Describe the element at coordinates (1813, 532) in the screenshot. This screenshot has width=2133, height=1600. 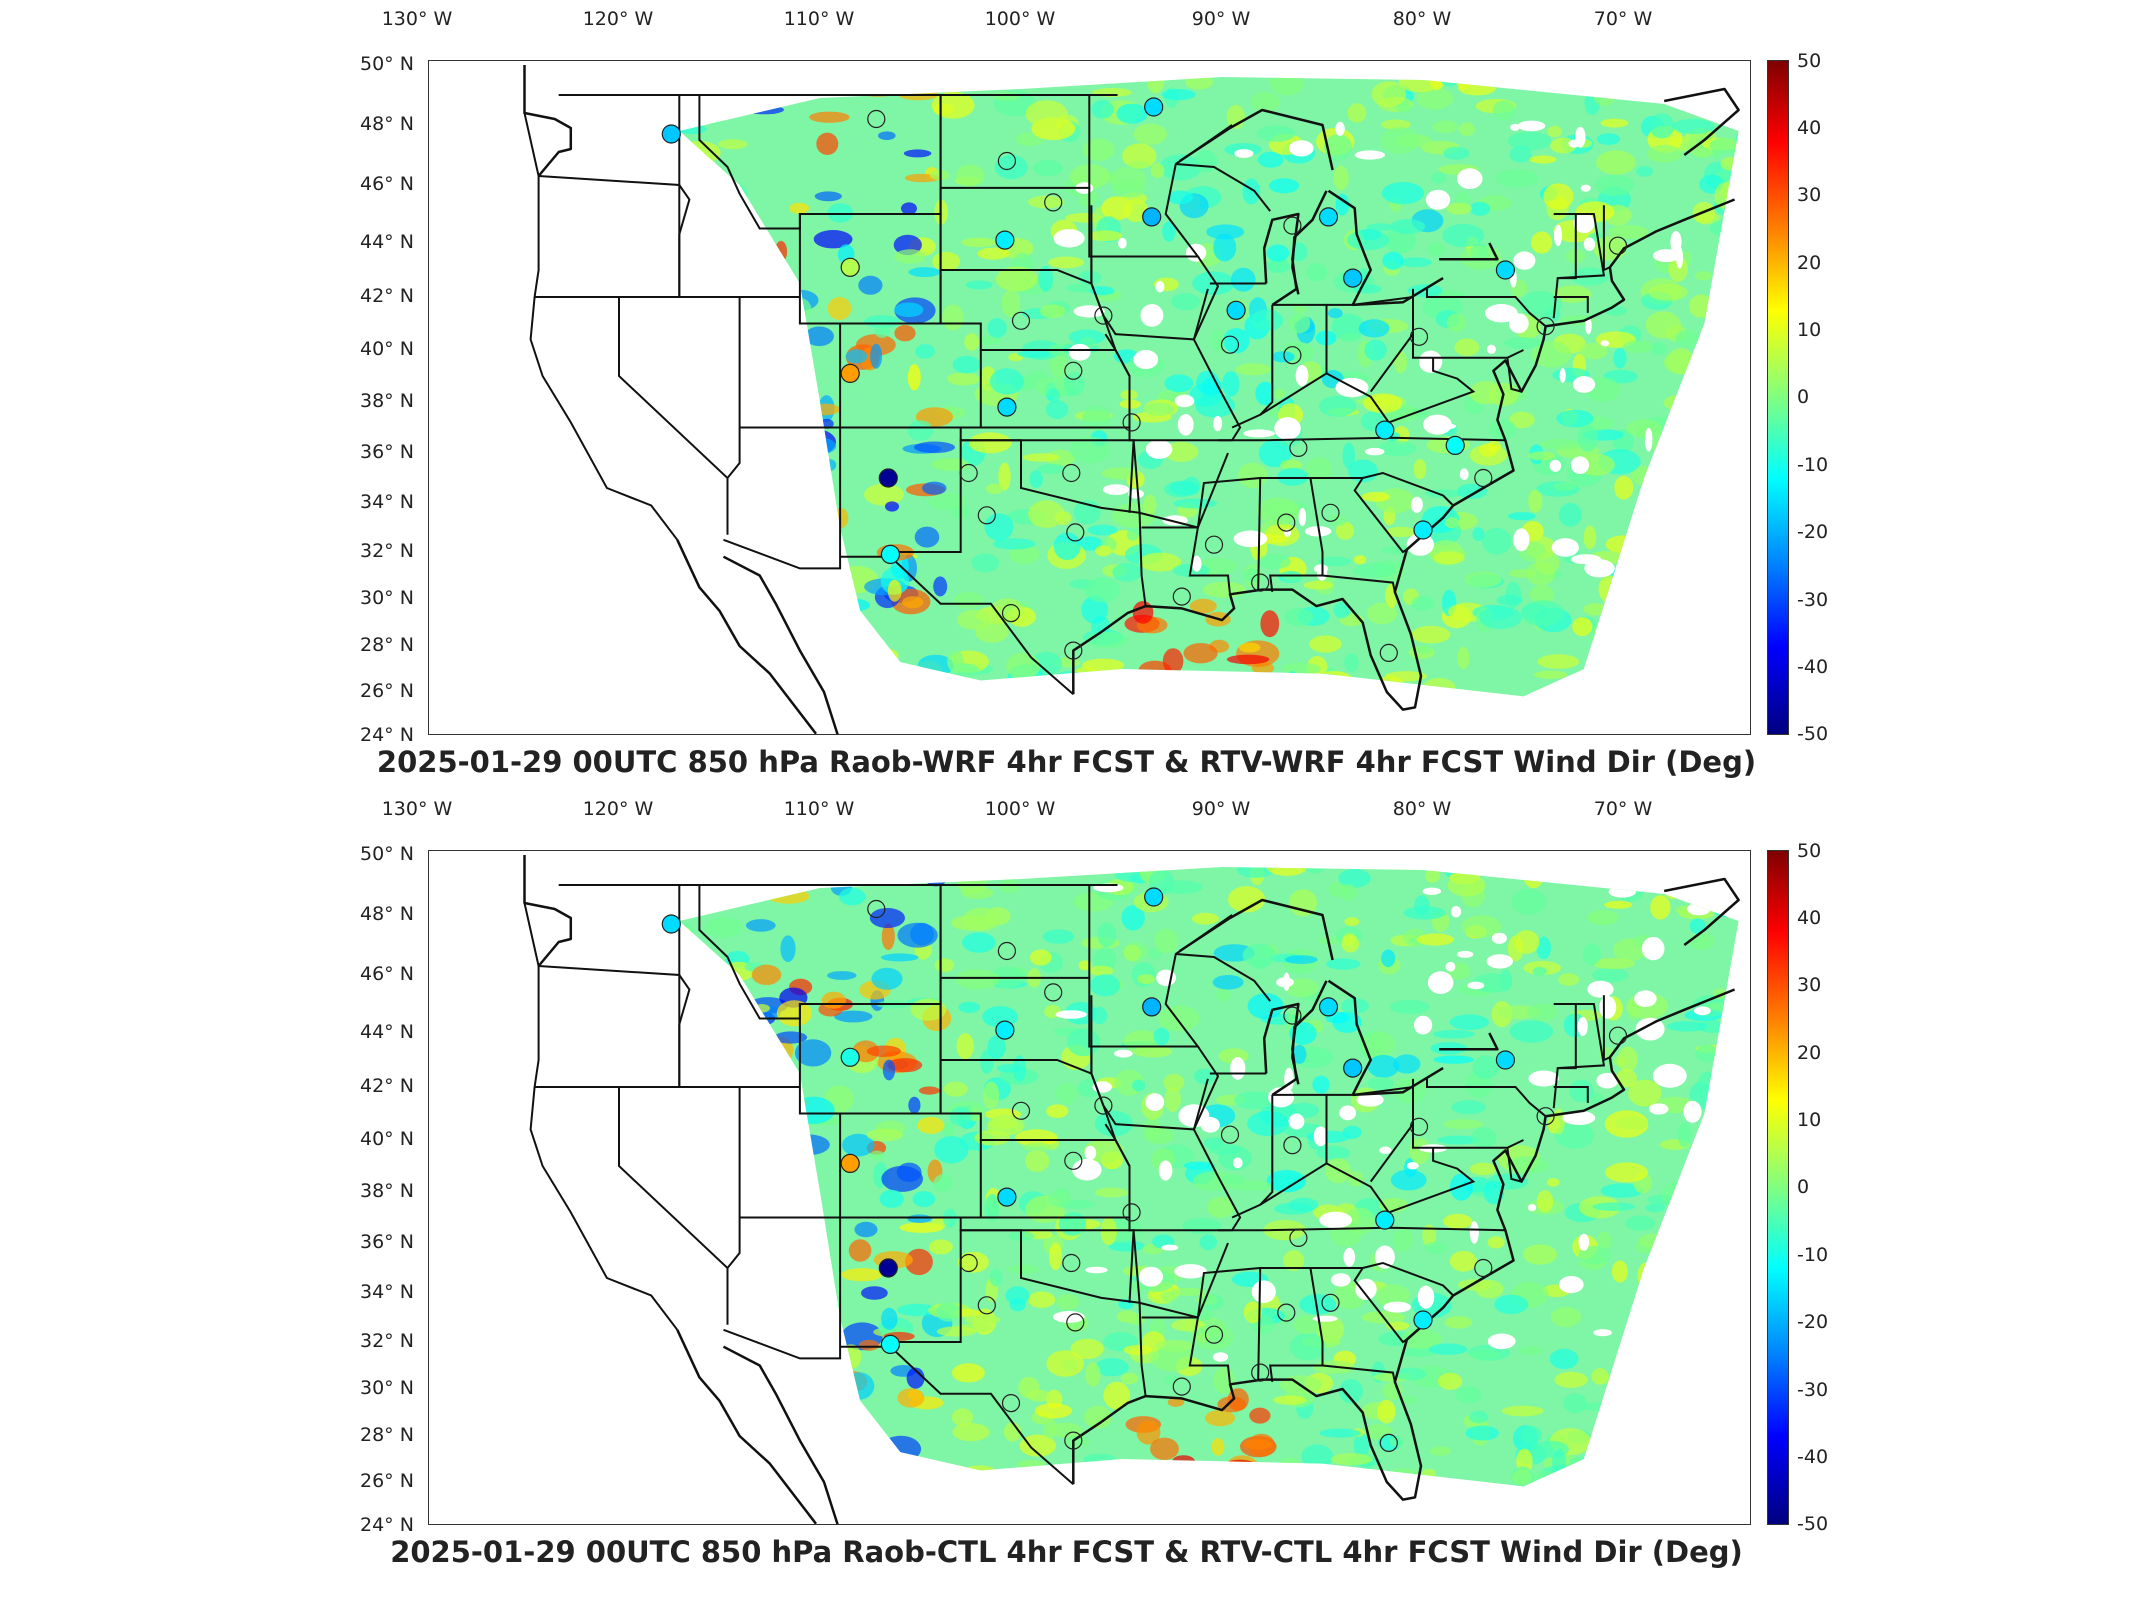
I see `colorbar-tick-label: -20` at that location.